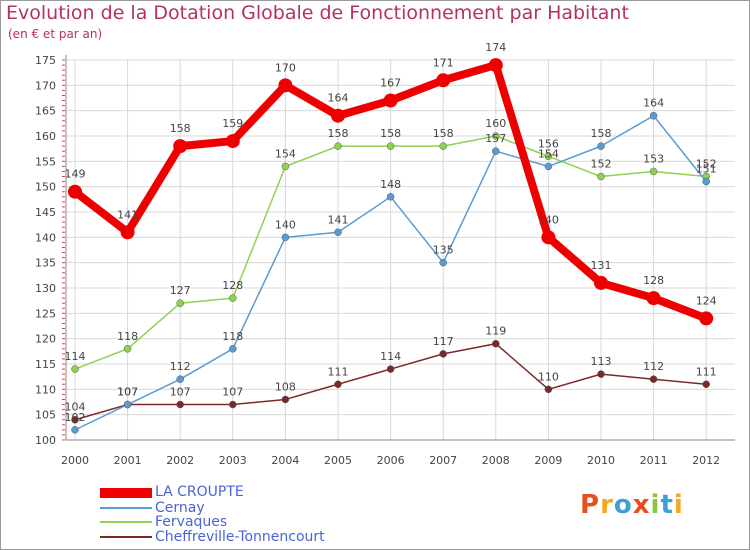 The height and width of the screenshot is (550, 750). What do you see at coordinates (655, 505) in the screenshot?
I see `logo-letter: i` at bounding box center [655, 505].